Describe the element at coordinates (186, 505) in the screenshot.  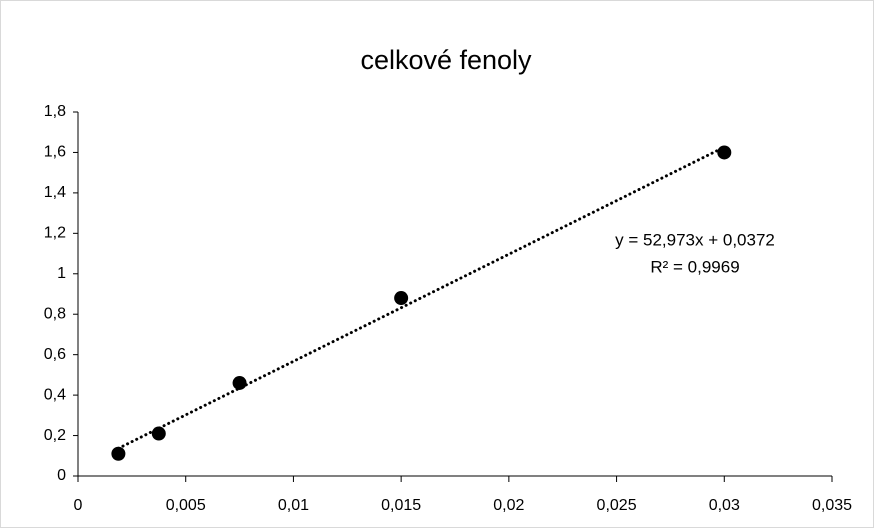
I see `x-tick-label: 0,005` at that location.